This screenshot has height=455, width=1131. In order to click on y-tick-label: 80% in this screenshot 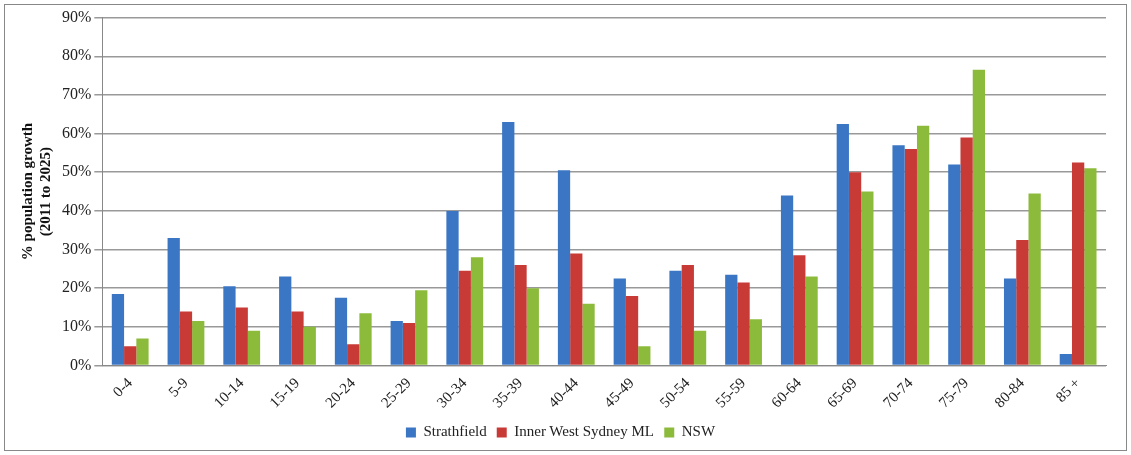, I will do `click(77, 55)`.